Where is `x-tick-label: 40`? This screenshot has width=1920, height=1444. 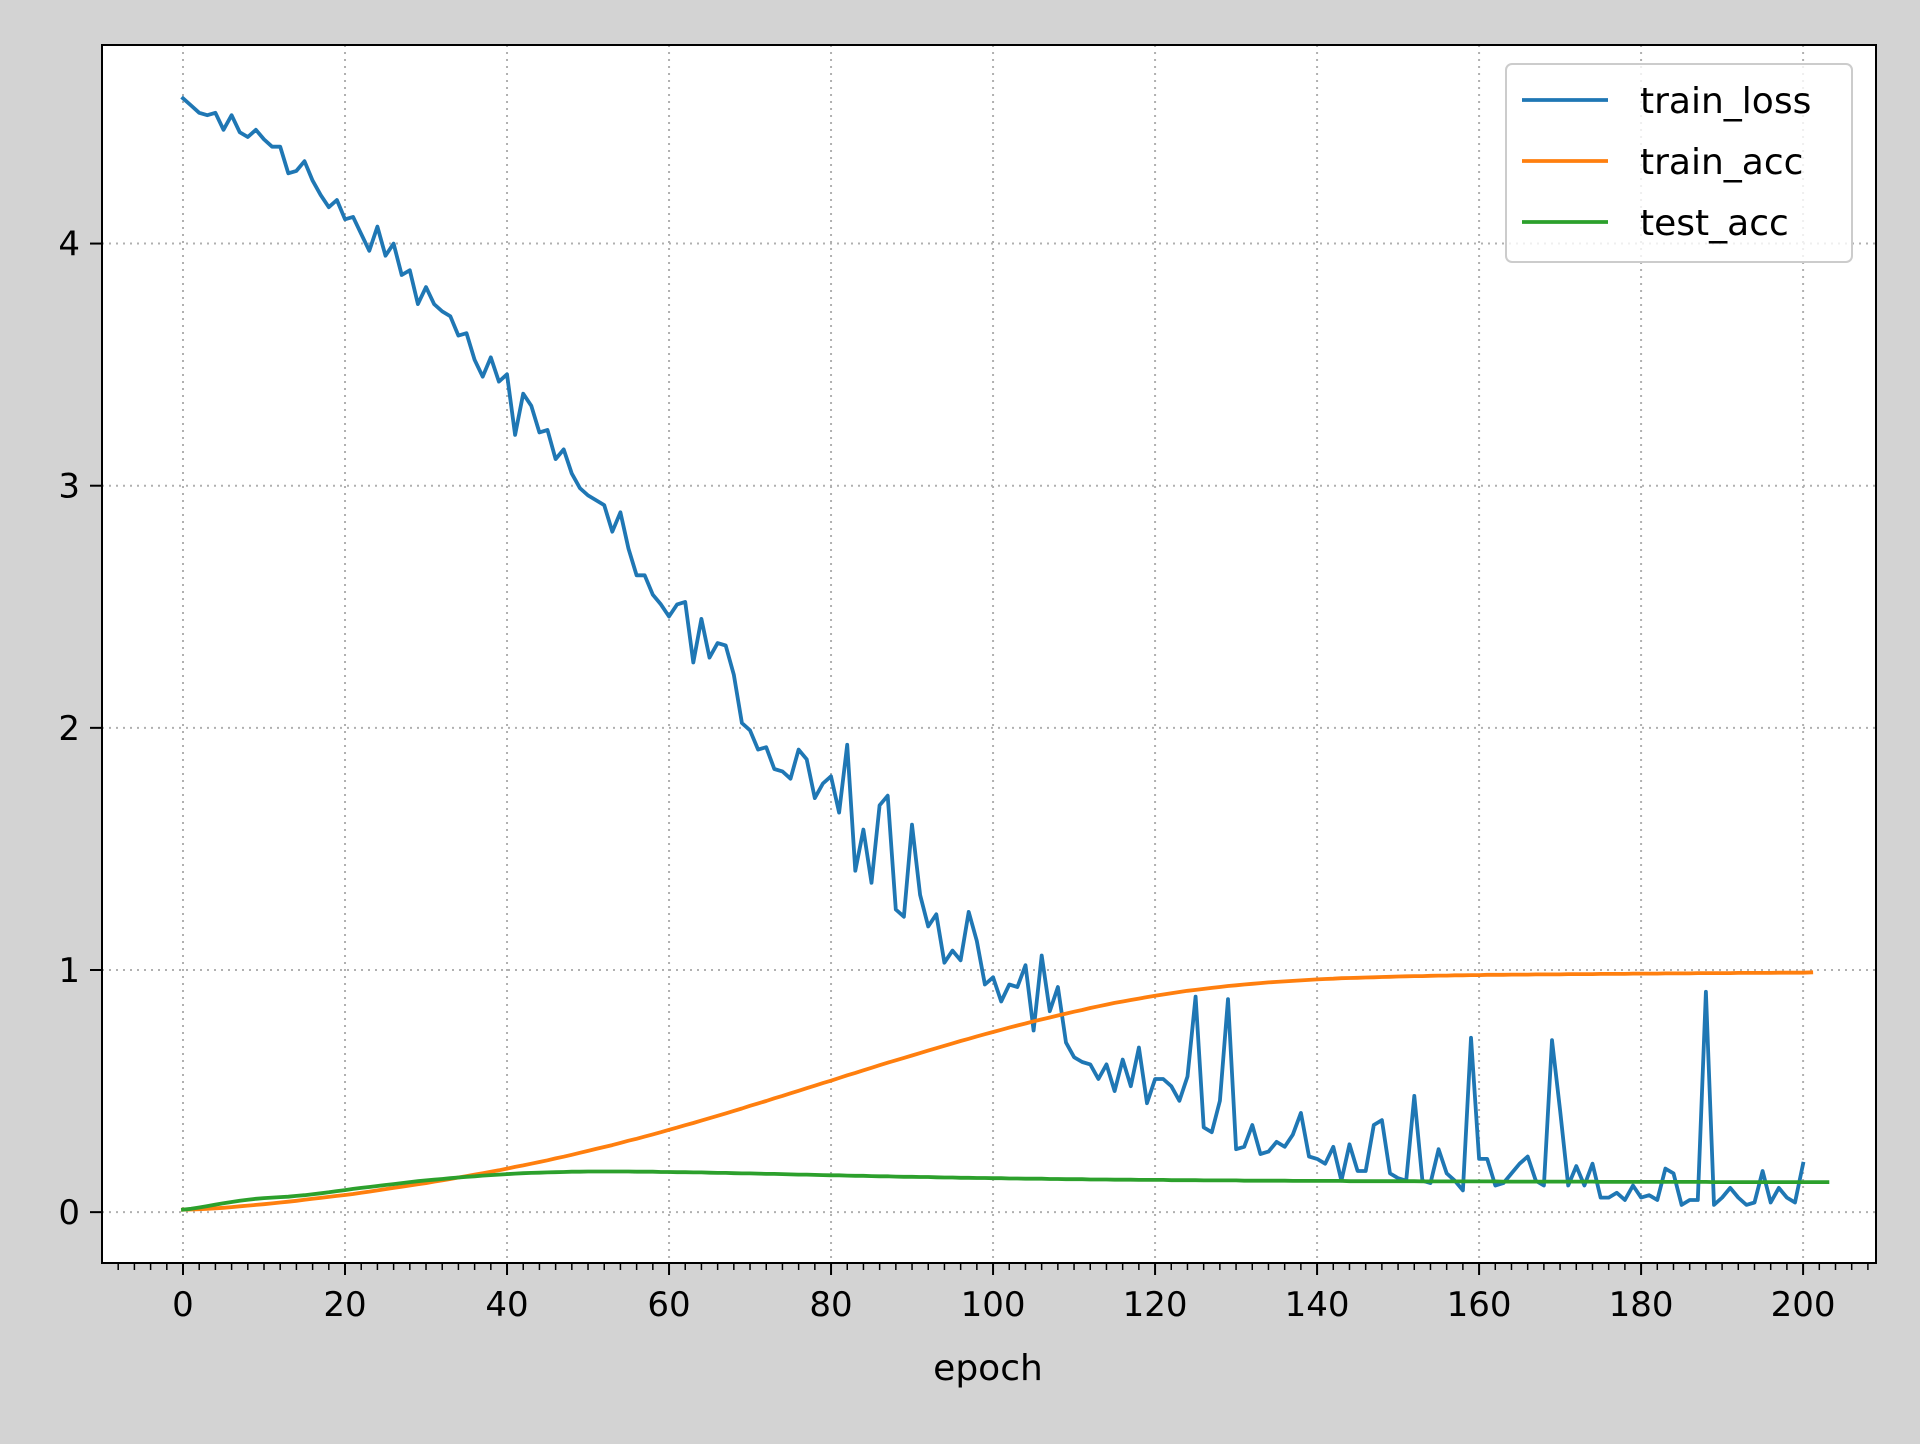 x-tick-label: 40 is located at coordinates (506, 1305).